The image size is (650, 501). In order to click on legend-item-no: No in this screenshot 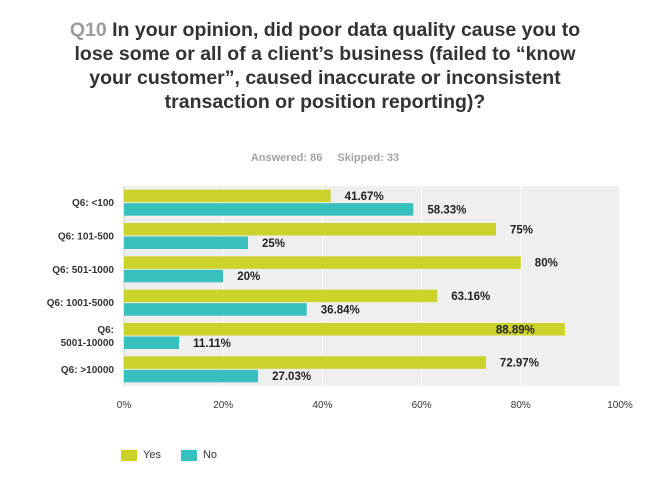, I will do `click(199, 455)`.